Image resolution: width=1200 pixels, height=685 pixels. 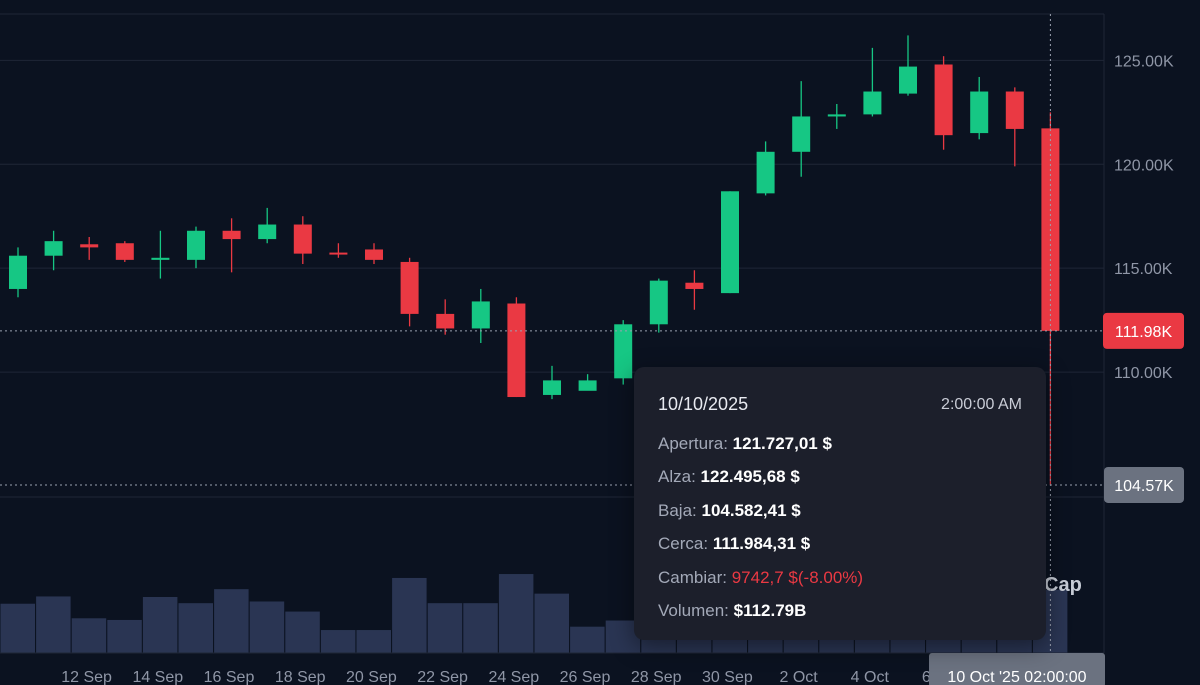 I want to click on tooltip-time: 2:00:00 AM, so click(x=981, y=404).